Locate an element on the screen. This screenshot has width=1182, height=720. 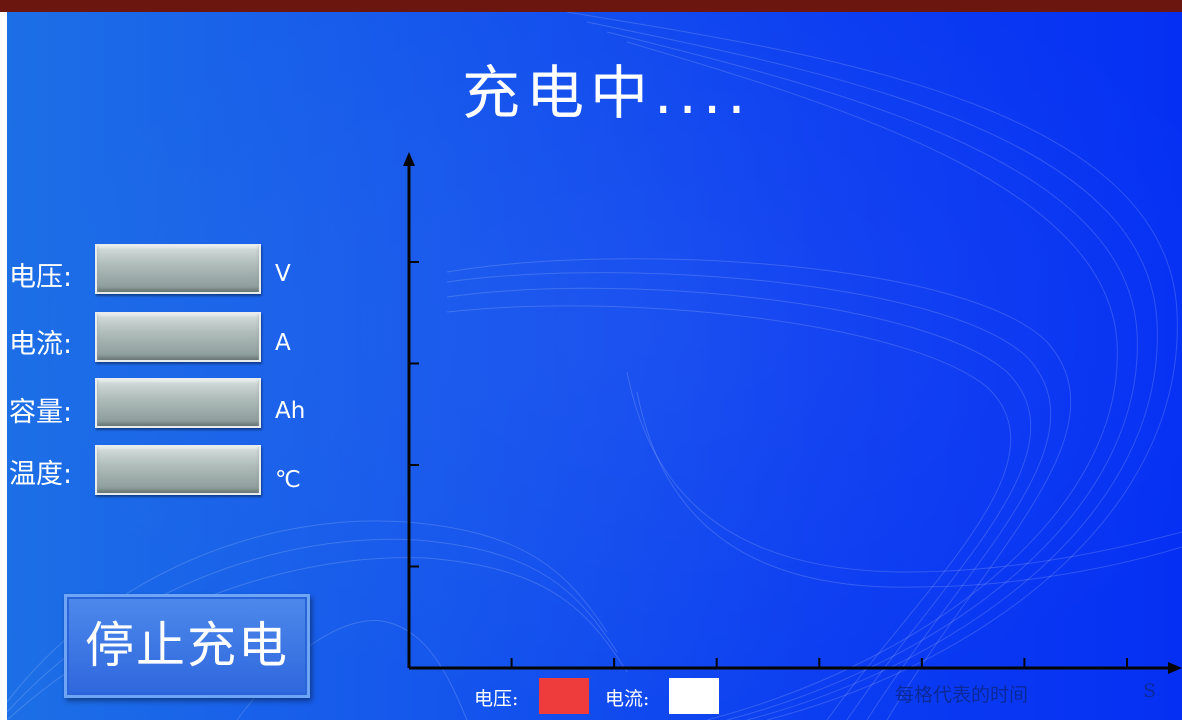
current-value-field is located at coordinates (178, 337).